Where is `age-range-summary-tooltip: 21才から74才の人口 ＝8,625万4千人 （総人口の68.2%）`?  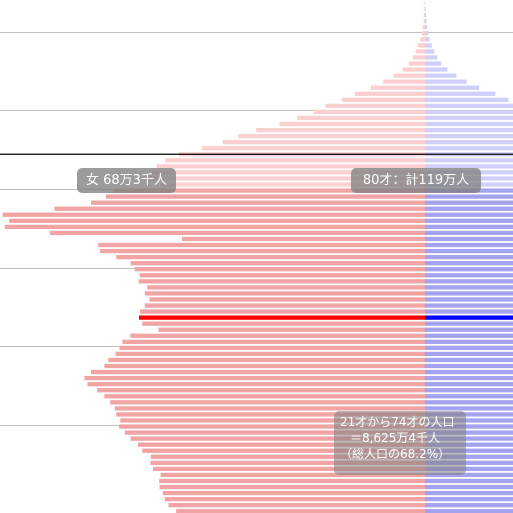
age-range-summary-tooltip: 21才から74才の人口 ＝8,625万4千人 （総人口の68.2%） is located at coordinates (400, 443).